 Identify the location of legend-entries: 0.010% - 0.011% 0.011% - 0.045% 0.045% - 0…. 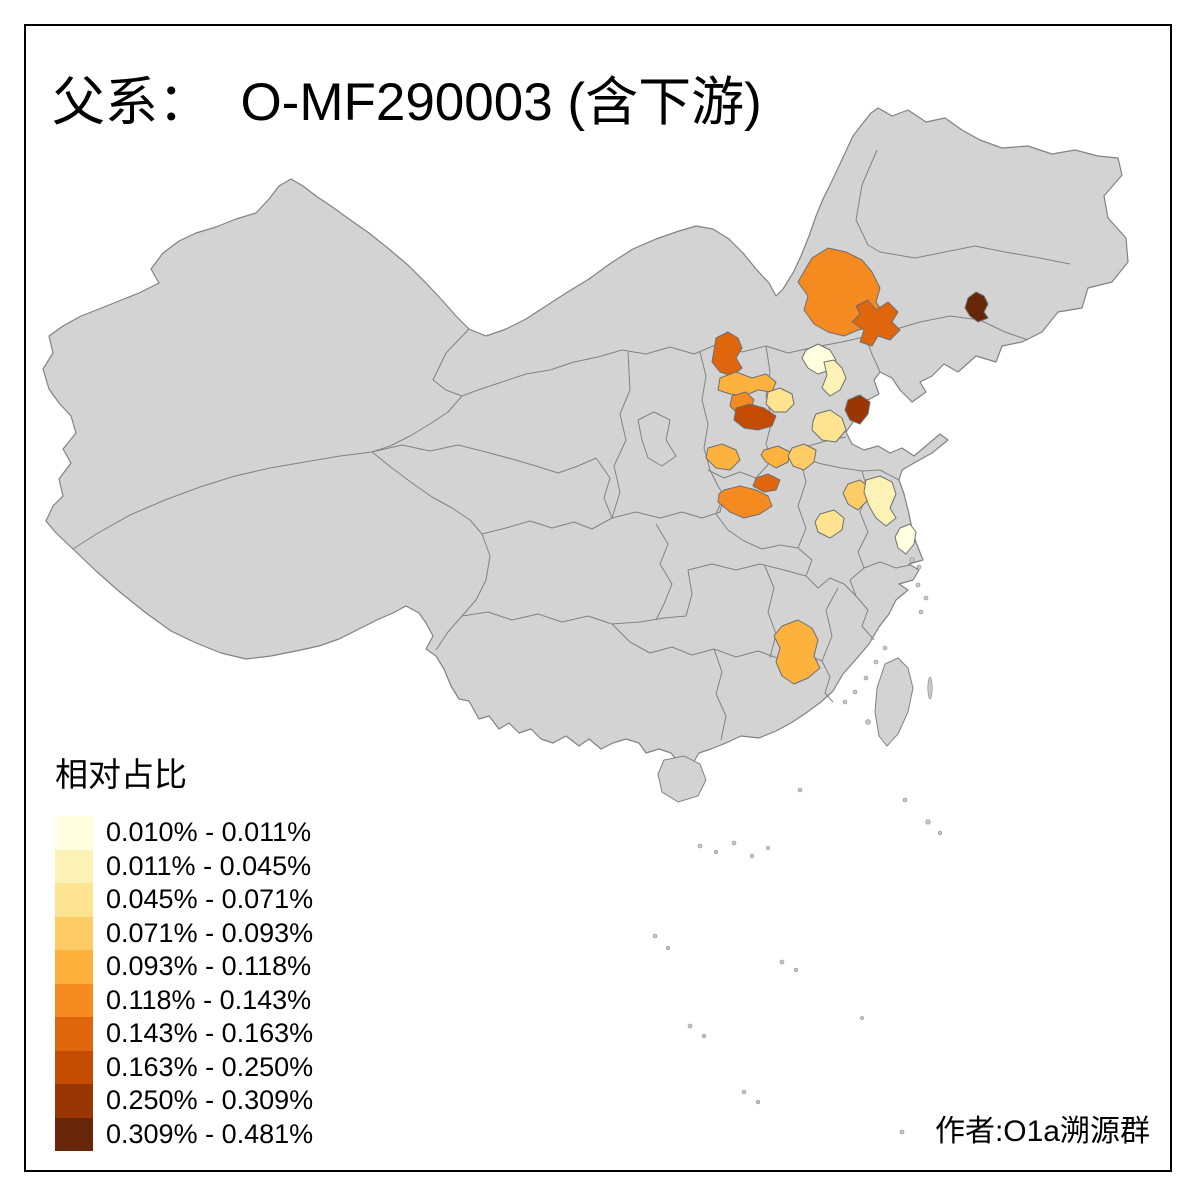
(184, 983).